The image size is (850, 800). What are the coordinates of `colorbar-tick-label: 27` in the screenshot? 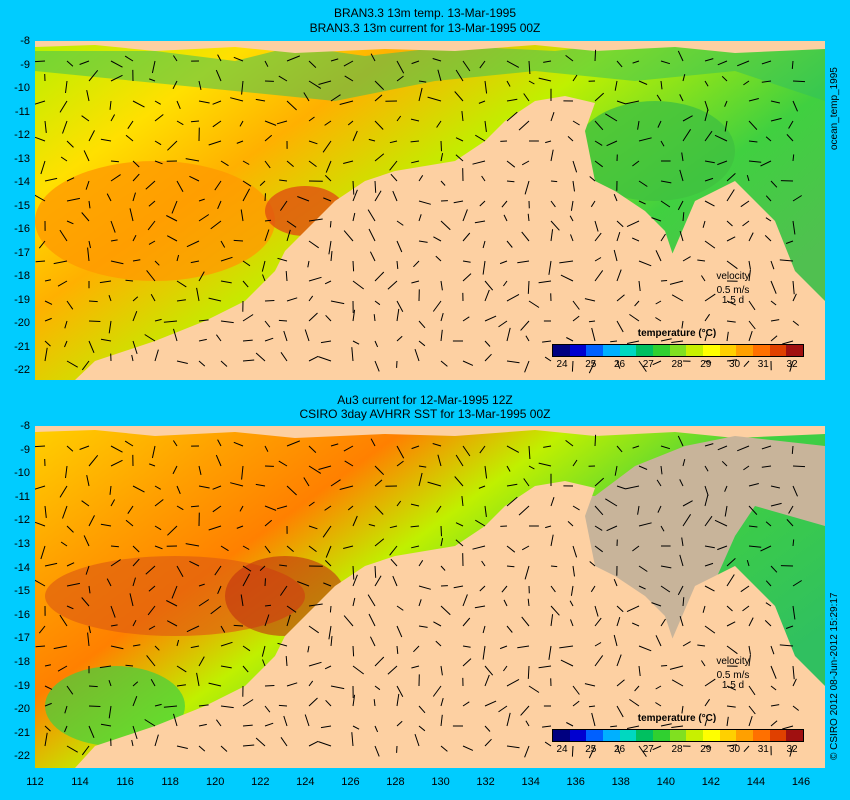 It's located at (648, 749).